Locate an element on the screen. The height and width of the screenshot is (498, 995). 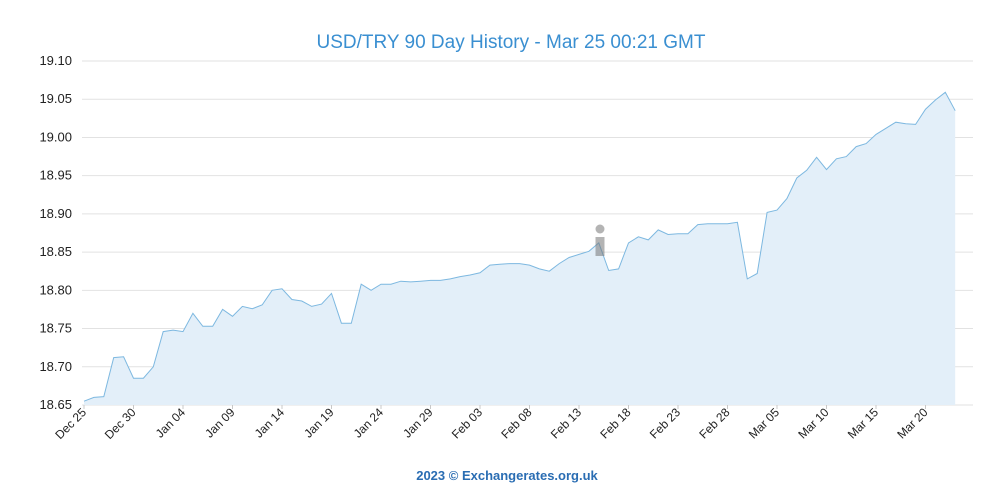
x-tick-label: Jan 24 is located at coordinates (369, 423).